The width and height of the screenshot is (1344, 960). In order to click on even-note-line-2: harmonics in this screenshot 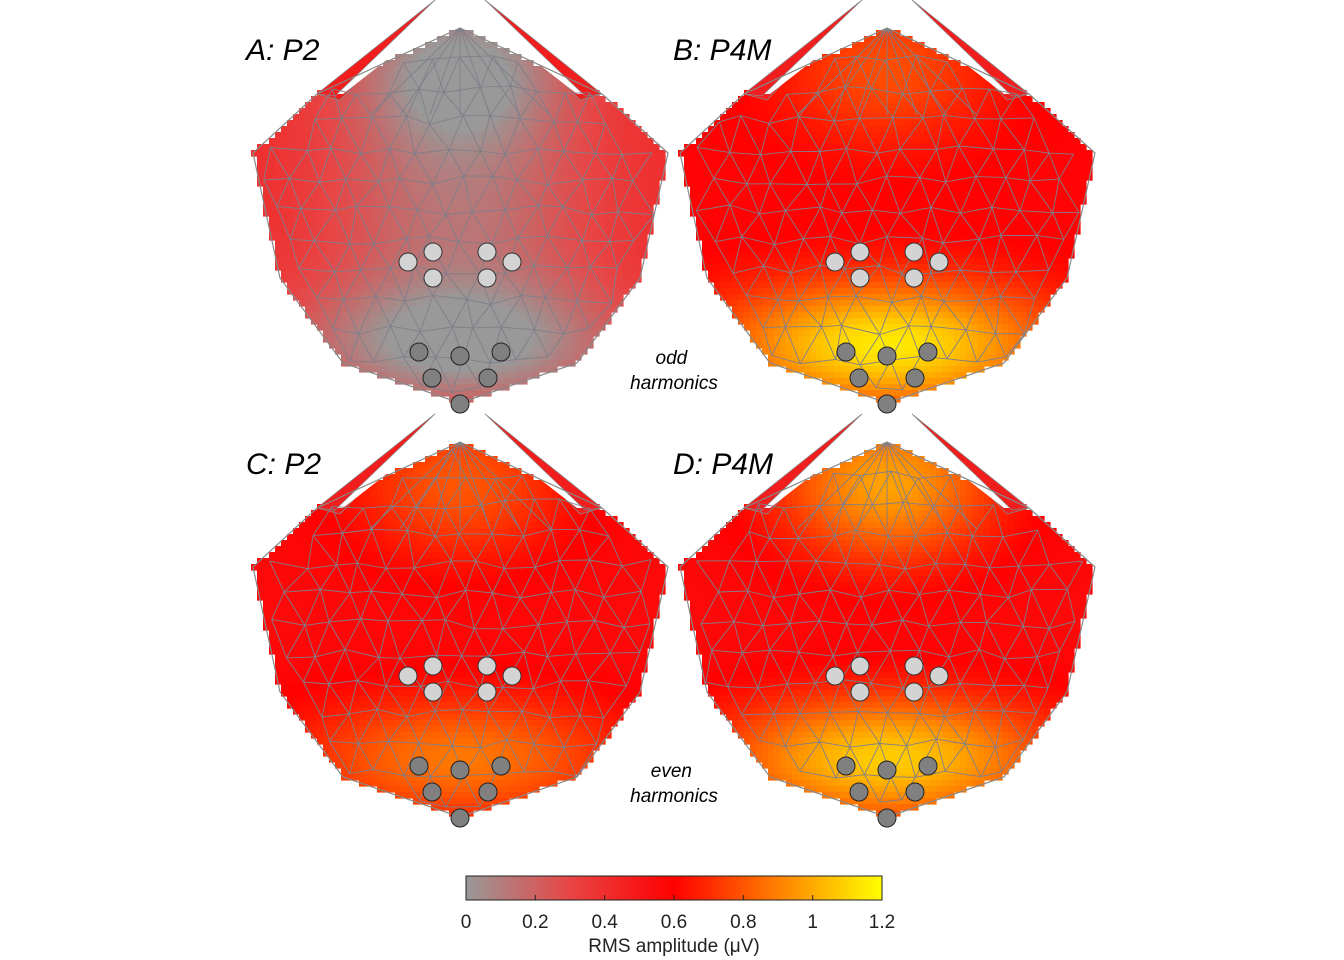, I will do `click(674, 796)`.